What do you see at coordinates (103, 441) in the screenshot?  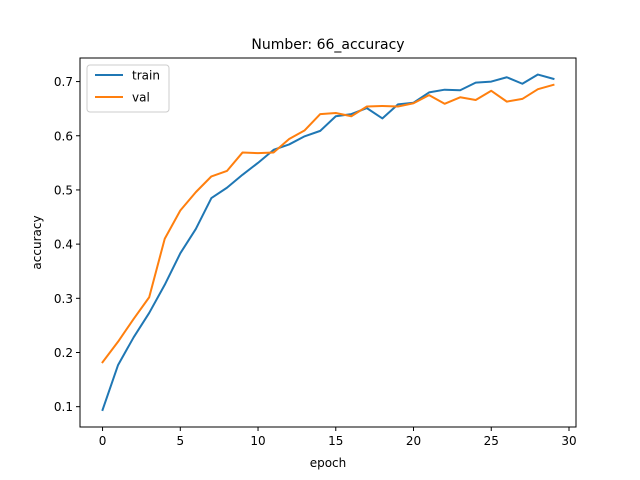 I see `x-tick-label: 0` at bounding box center [103, 441].